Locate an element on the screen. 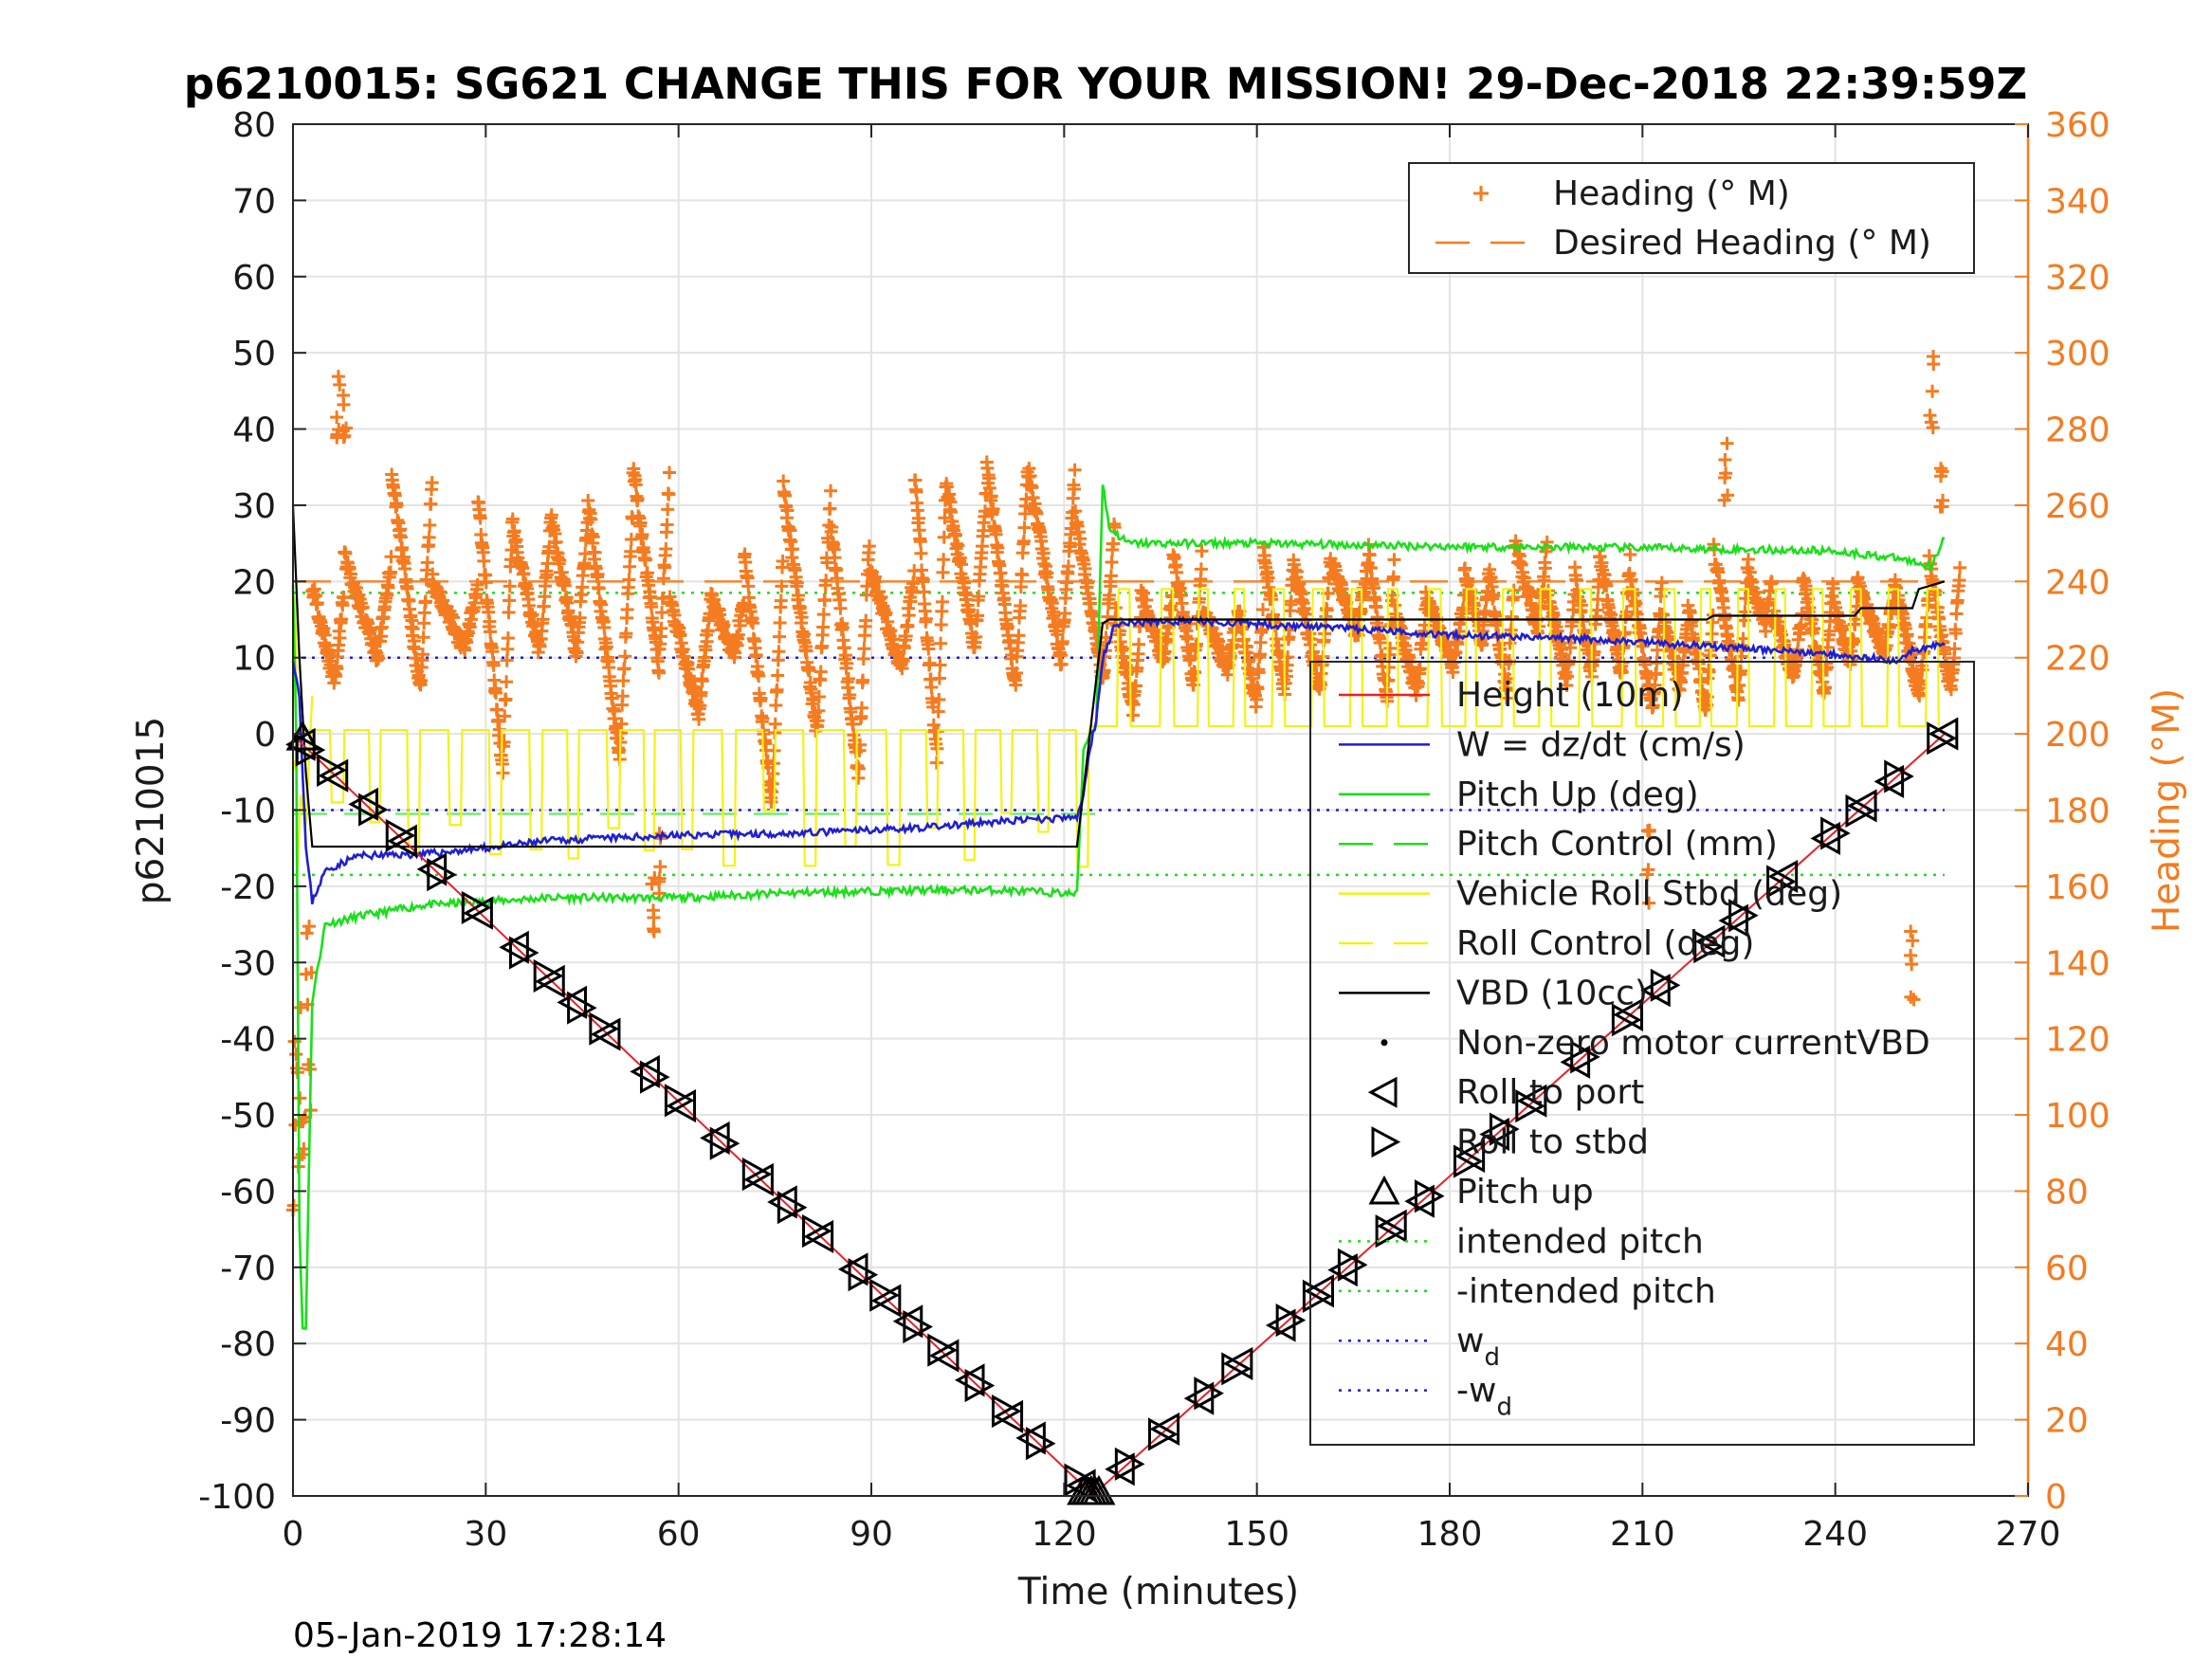  legend-label: wd is located at coordinates (1478, 1347).